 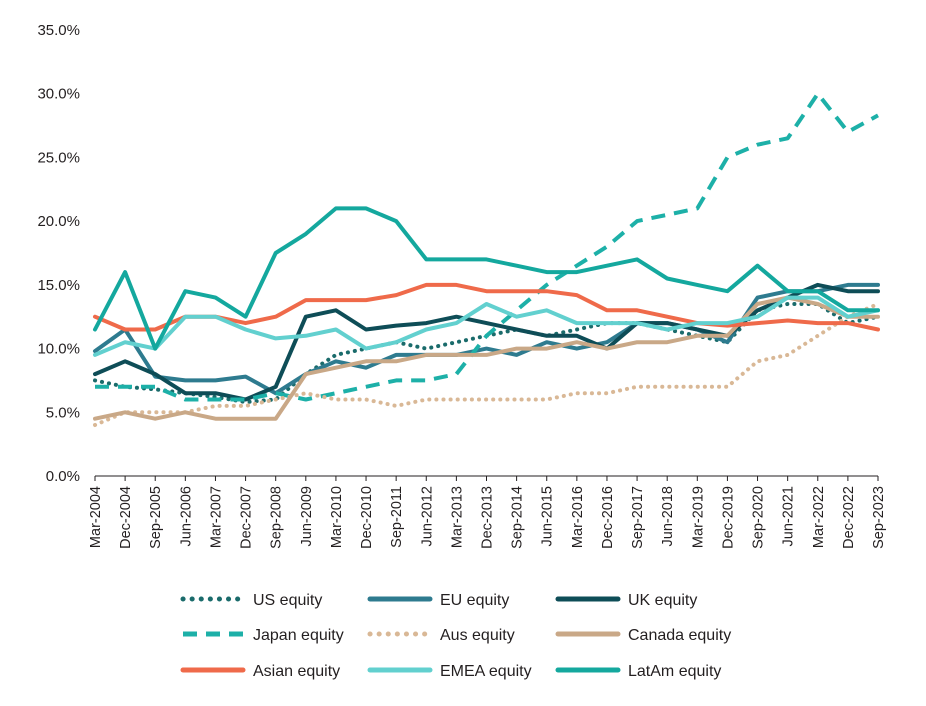 I want to click on x-tick-label: Mar-2022, so click(x=819, y=517).